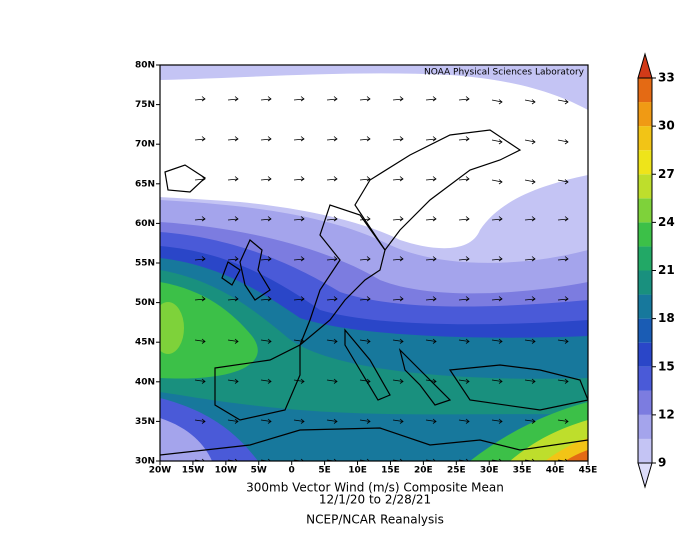 The width and height of the screenshot is (700, 542). What do you see at coordinates (555, 471) in the screenshot?
I see `lon-label: 40E` at bounding box center [555, 471].